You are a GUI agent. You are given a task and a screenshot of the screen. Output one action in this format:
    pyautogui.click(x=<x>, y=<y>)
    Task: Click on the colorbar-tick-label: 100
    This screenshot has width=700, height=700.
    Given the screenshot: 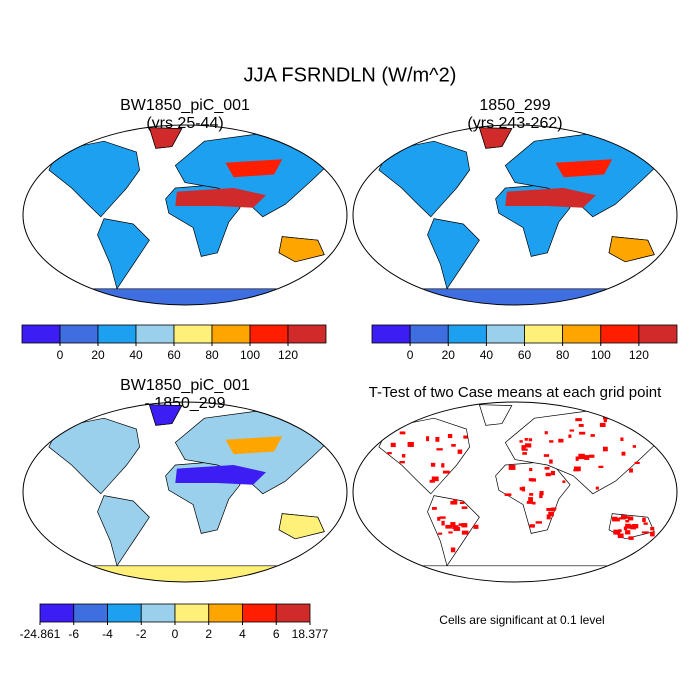 What is the action you would take?
    pyautogui.click(x=250, y=355)
    